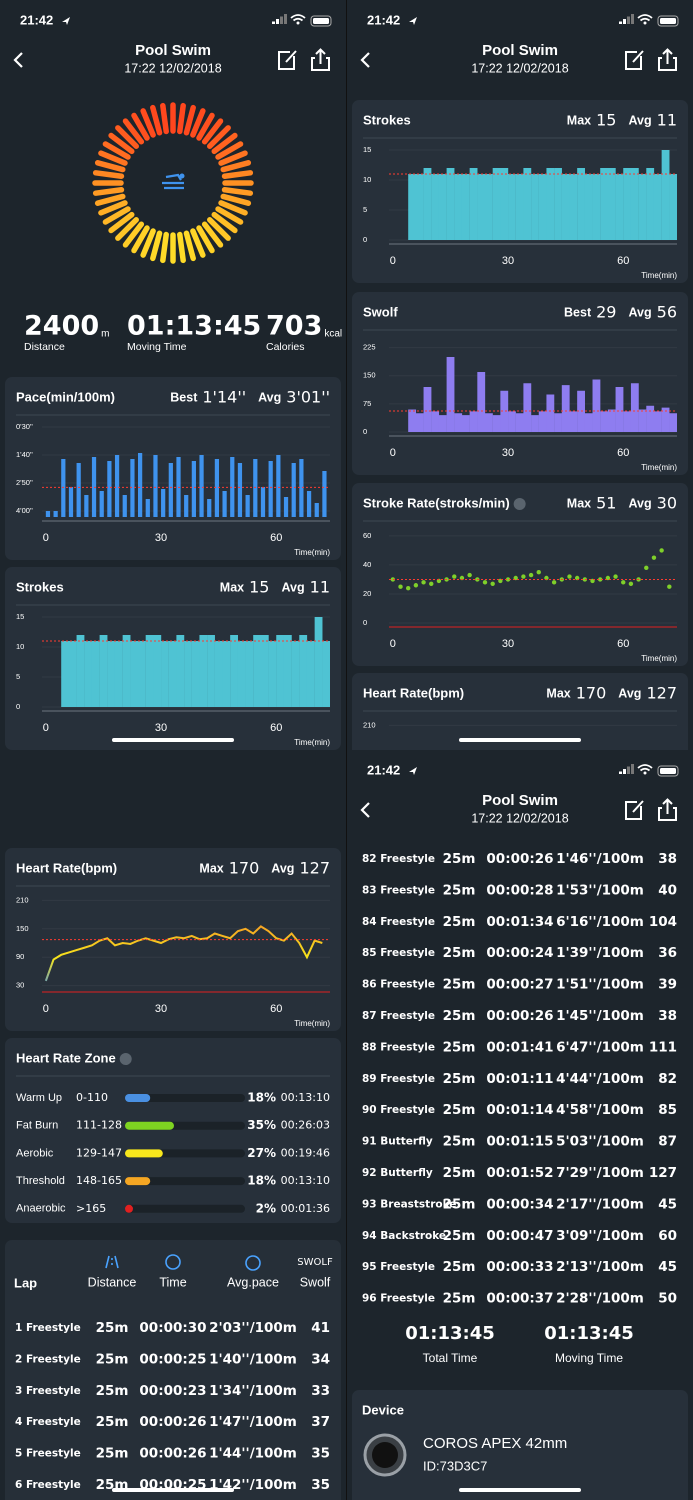  What do you see at coordinates (48, 1391) in the screenshot?
I see `lap-name: 3 Freestyle` at bounding box center [48, 1391].